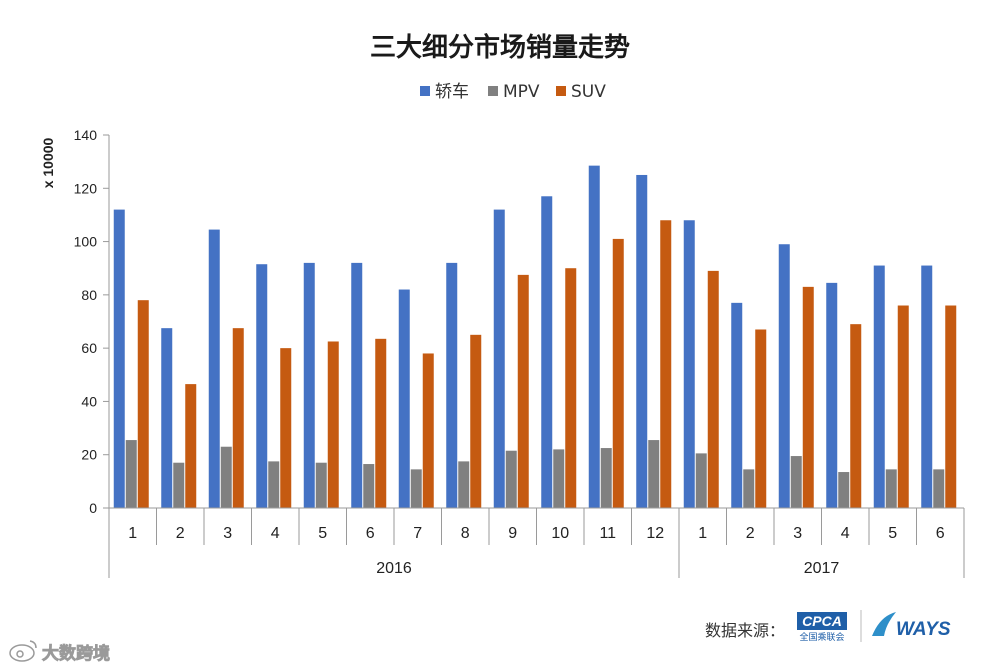 The height and width of the screenshot is (668, 1000). I want to click on watermark: 大数跨境, so click(59, 652).